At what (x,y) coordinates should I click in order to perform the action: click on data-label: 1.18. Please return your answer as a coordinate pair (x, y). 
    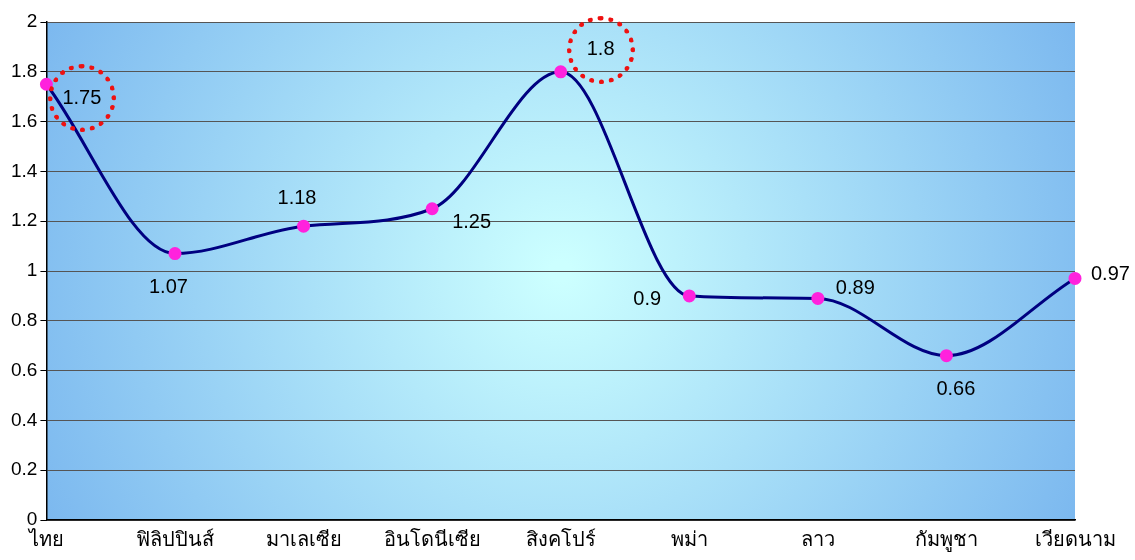
    Looking at the image, I should click on (297, 196).